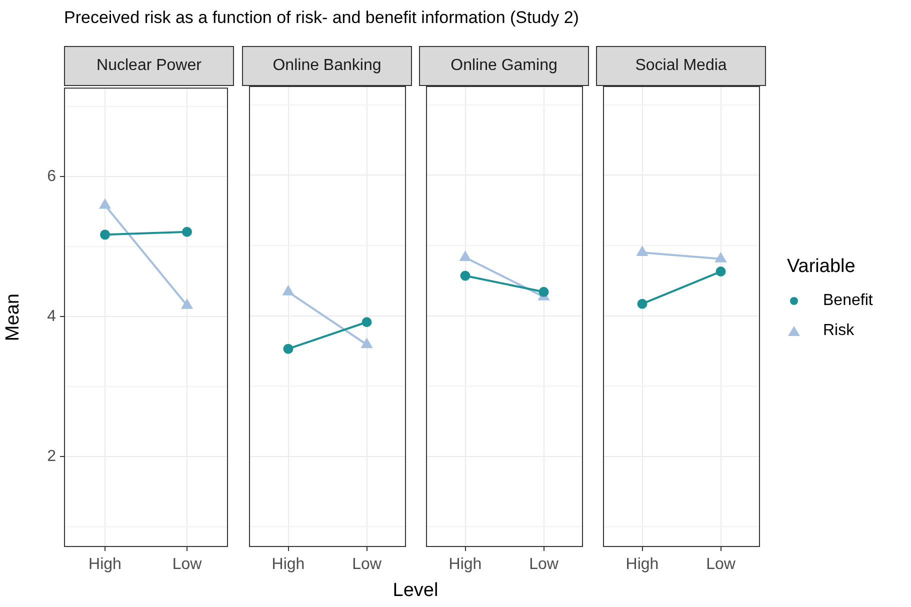 The width and height of the screenshot is (911, 607). What do you see at coordinates (149, 66) in the screenshot?
I see `chart-title: Nuclear Power` at bounding box center [149, 66].